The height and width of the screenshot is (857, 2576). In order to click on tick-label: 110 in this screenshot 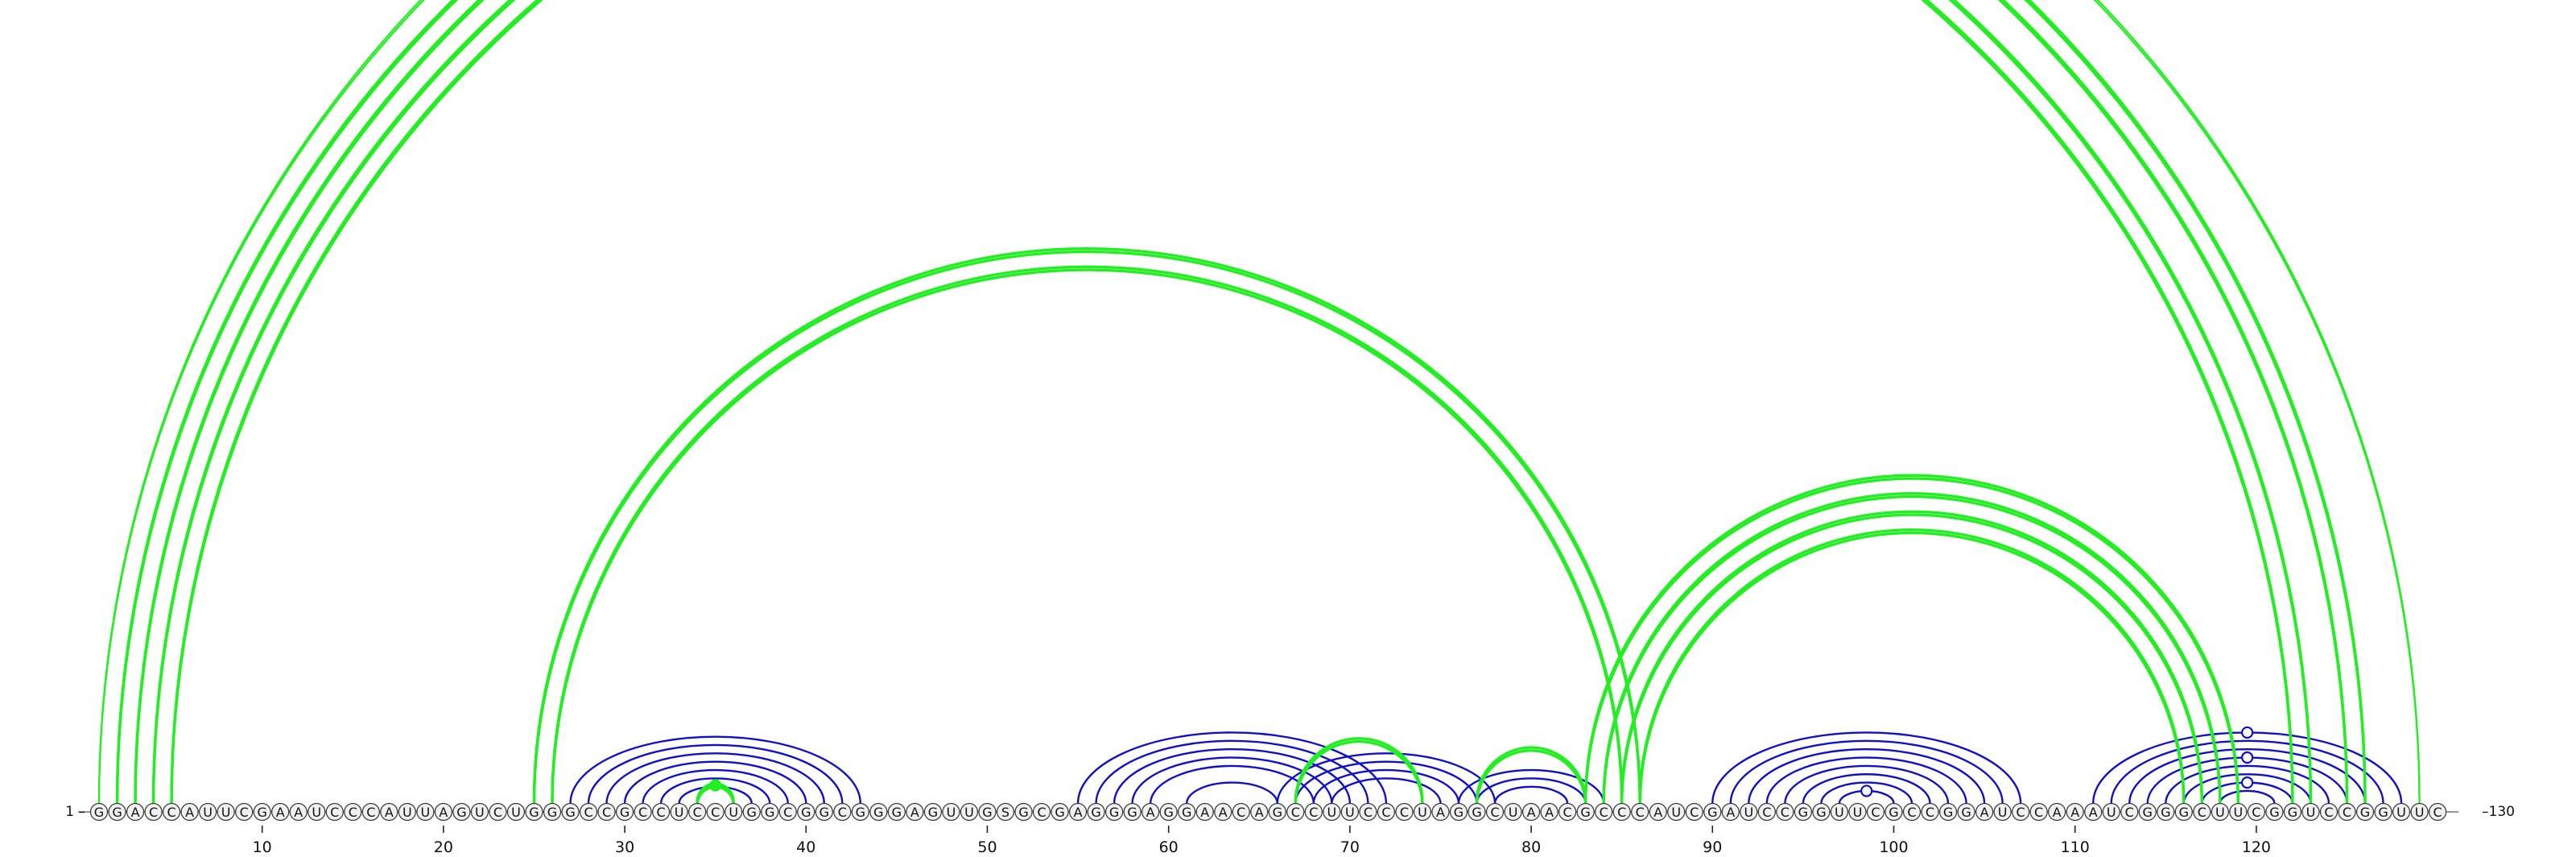, I will do `click(2075, 847)`.